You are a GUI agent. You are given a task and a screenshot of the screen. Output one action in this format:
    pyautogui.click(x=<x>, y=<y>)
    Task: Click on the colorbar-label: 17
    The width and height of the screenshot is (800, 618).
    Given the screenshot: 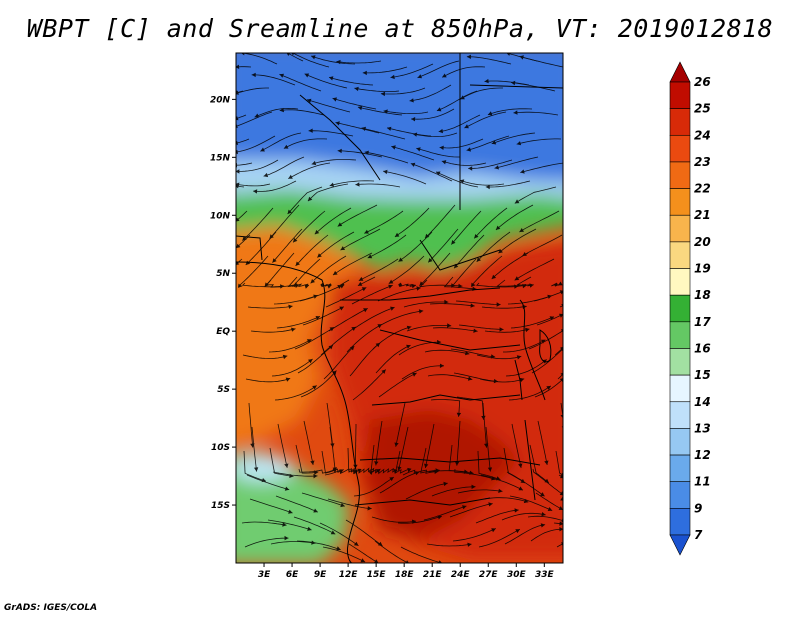 What is the action you would take?
    pyautogui.click(x=702, y=322)
    